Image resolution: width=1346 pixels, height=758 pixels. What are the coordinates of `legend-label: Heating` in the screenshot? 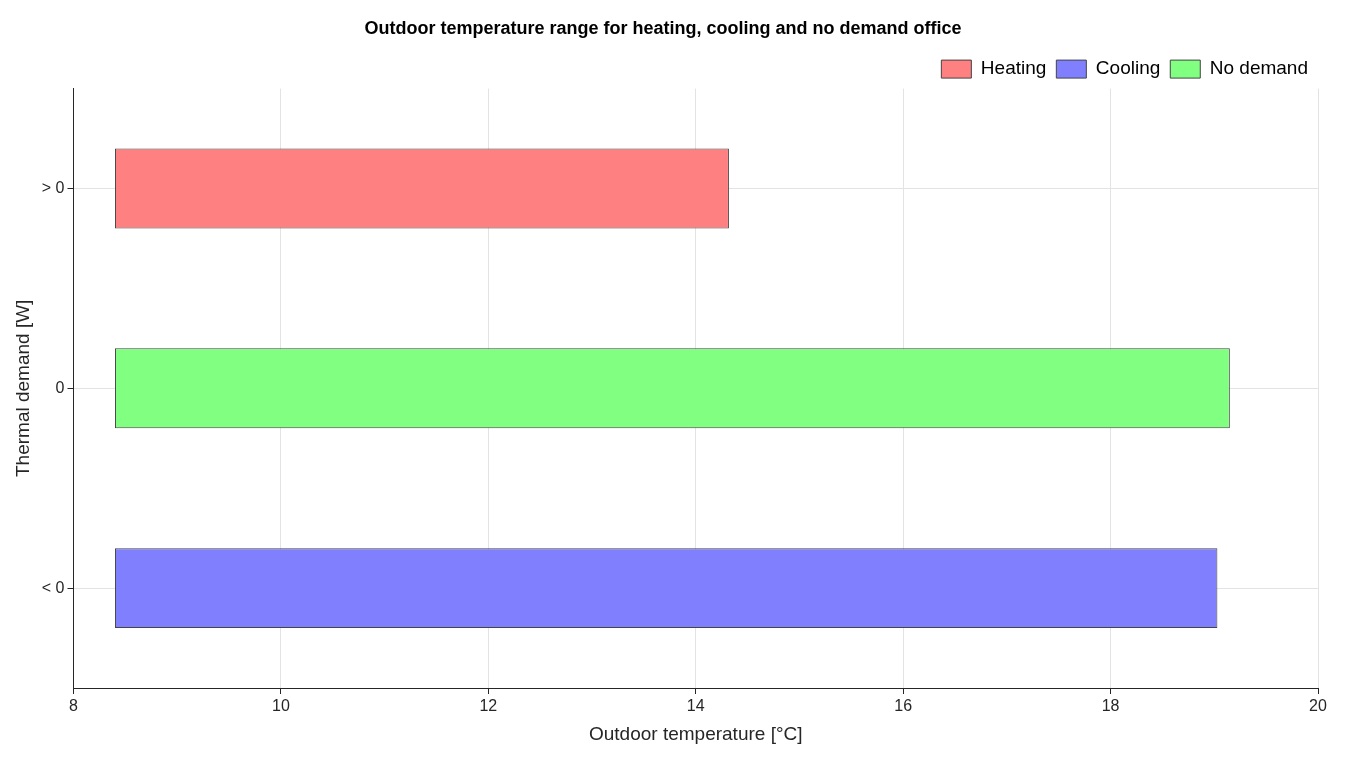 It's located at (1013, 68).